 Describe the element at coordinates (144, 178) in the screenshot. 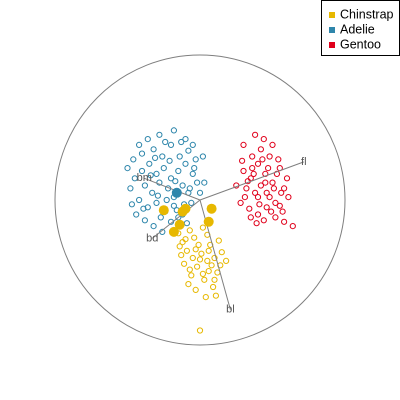

I see `axis-label-bm: bm` at that location.